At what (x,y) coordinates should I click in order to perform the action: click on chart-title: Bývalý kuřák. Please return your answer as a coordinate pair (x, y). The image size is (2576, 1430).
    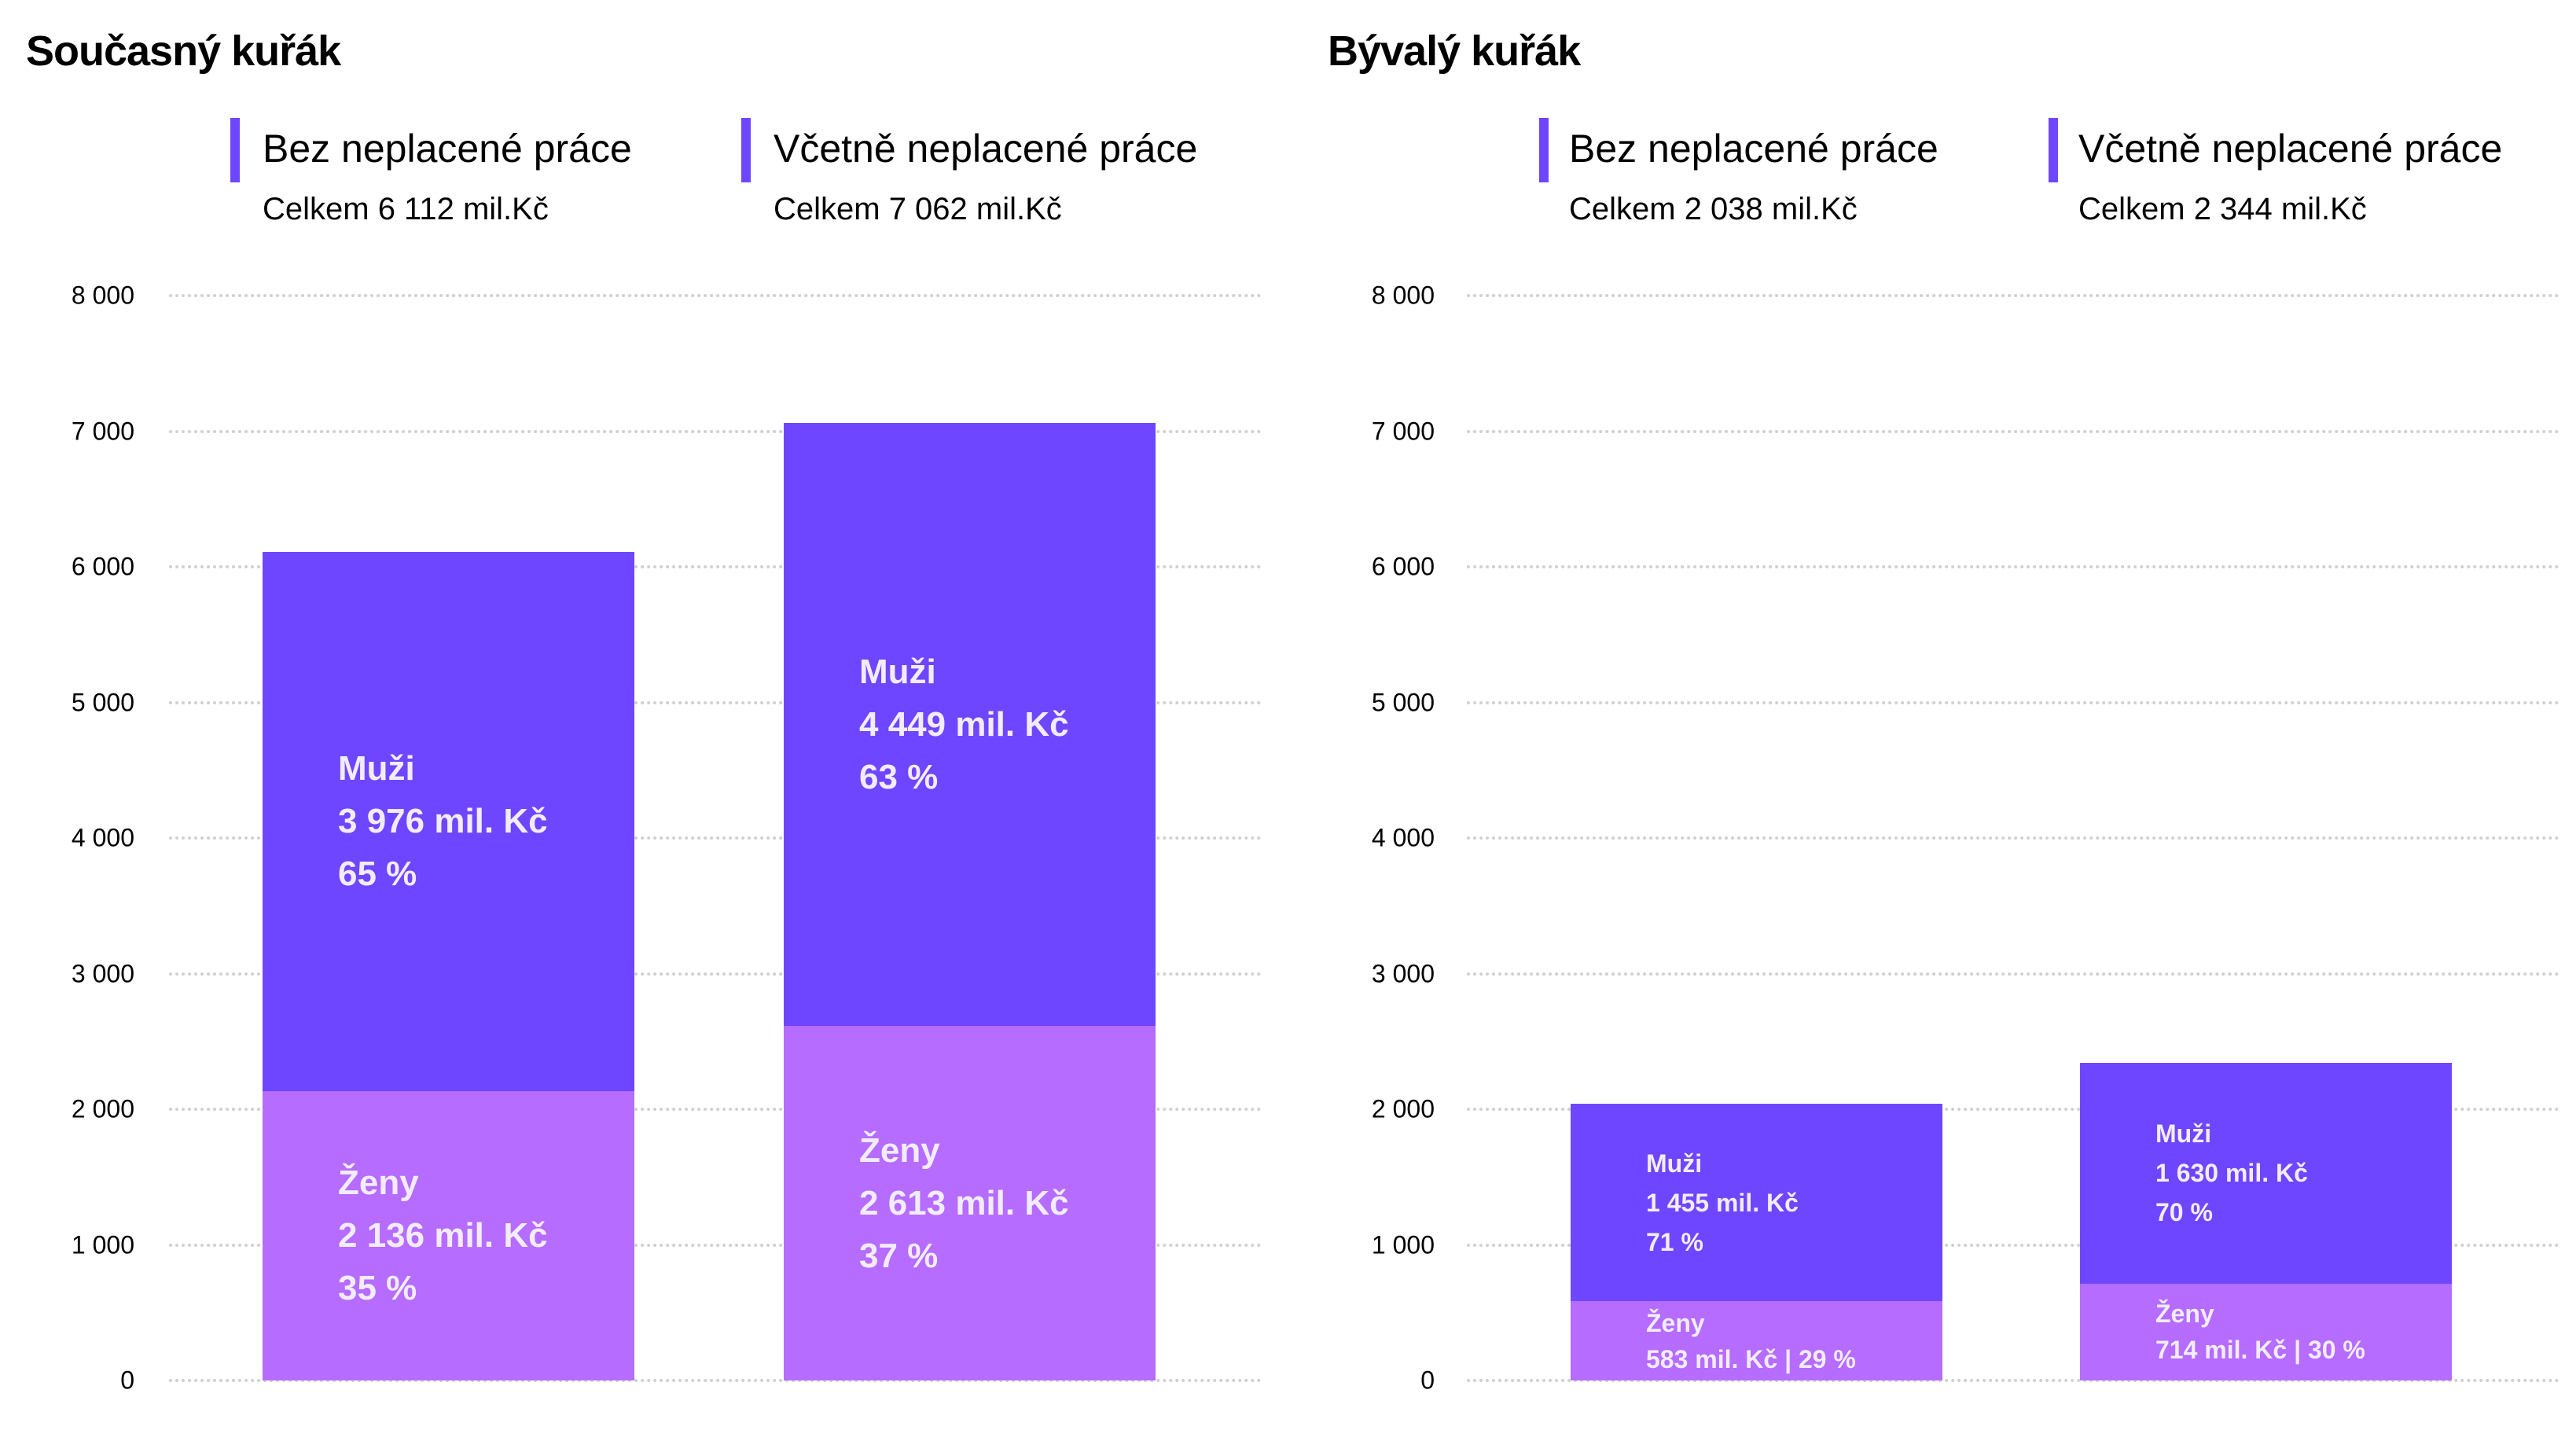
    Looking at the image, I should click on (1454, 51).